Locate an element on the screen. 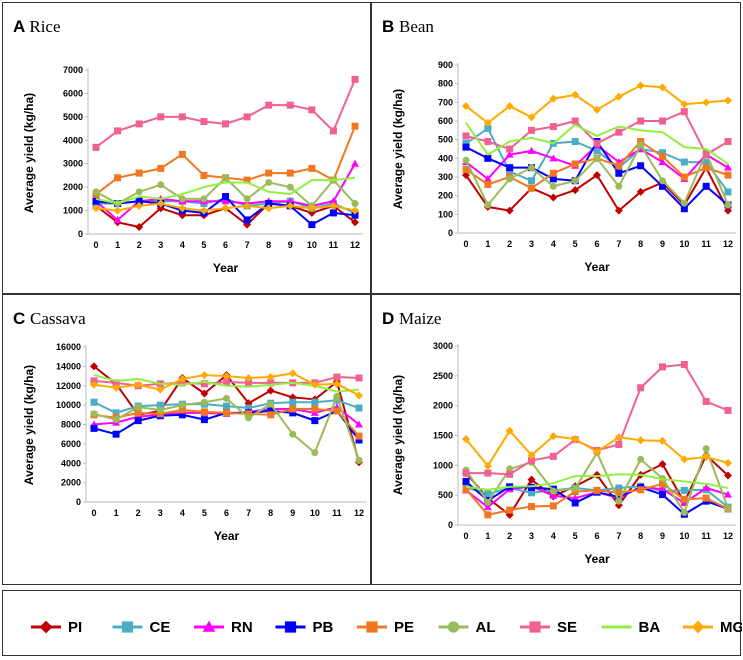  legend-item-ba: BA is located at coordinates (631, 627).